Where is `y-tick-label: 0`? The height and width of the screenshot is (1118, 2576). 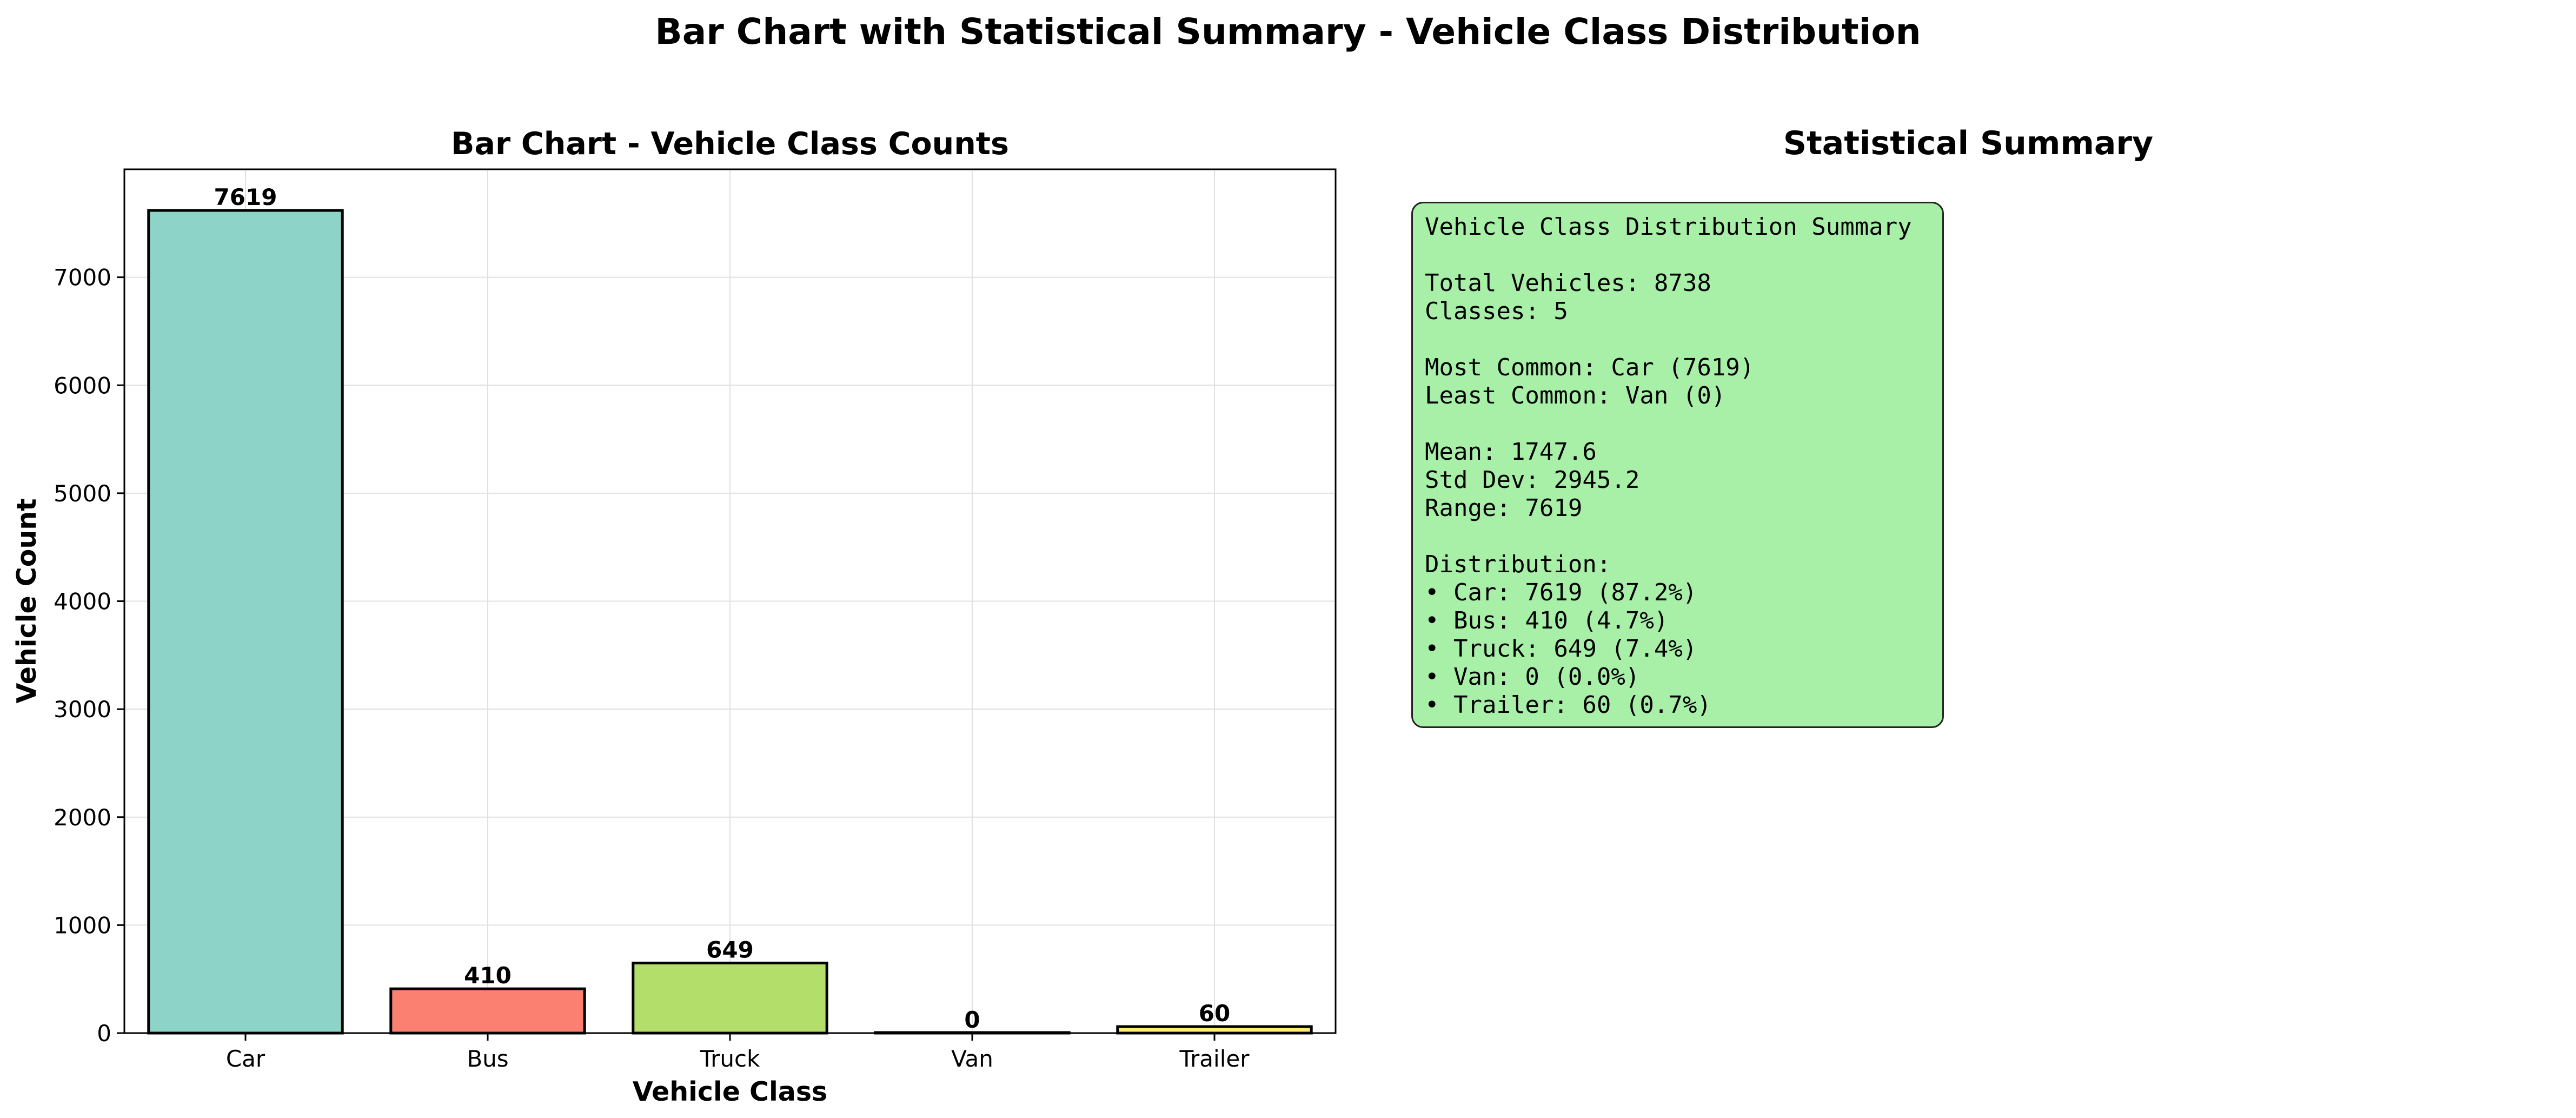 y-tick-label: 0 is located at coordinates (104, 1033).